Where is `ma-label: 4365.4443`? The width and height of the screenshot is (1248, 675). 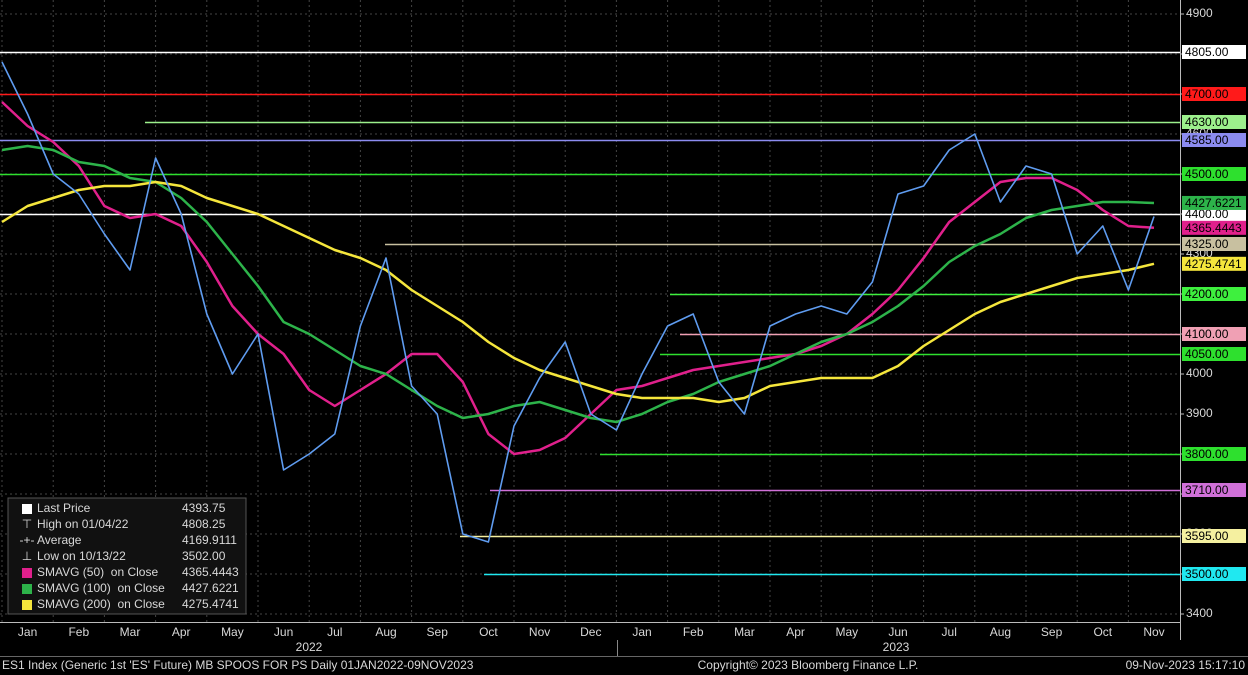 ma-label: 4365.4443 is located at coordinates (1213, 228).